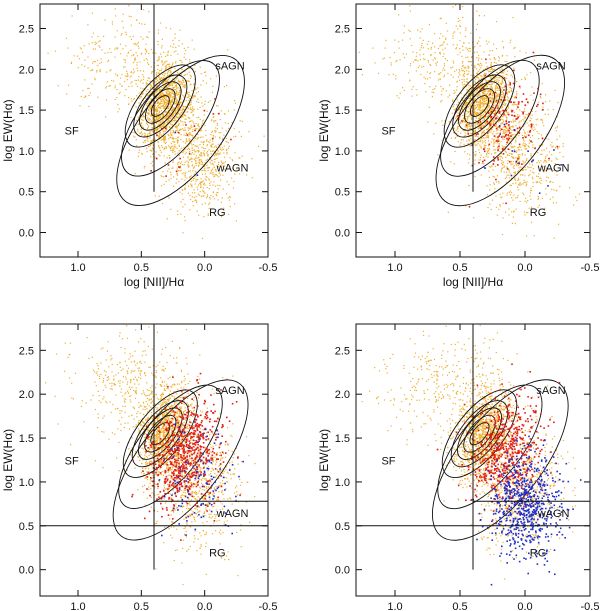 The height and width of the screenshot is (611, 600). I want to click on x-axis-label: log [NII]/Hα, so click(473, 282).